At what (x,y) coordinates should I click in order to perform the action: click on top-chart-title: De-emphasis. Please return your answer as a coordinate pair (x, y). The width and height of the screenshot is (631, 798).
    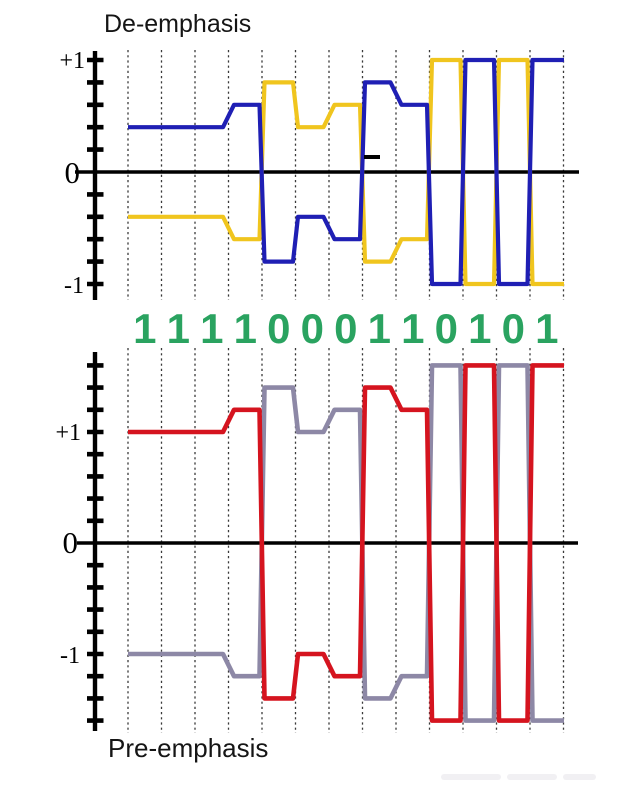
    Looking at the image, I should click on (177, 24).